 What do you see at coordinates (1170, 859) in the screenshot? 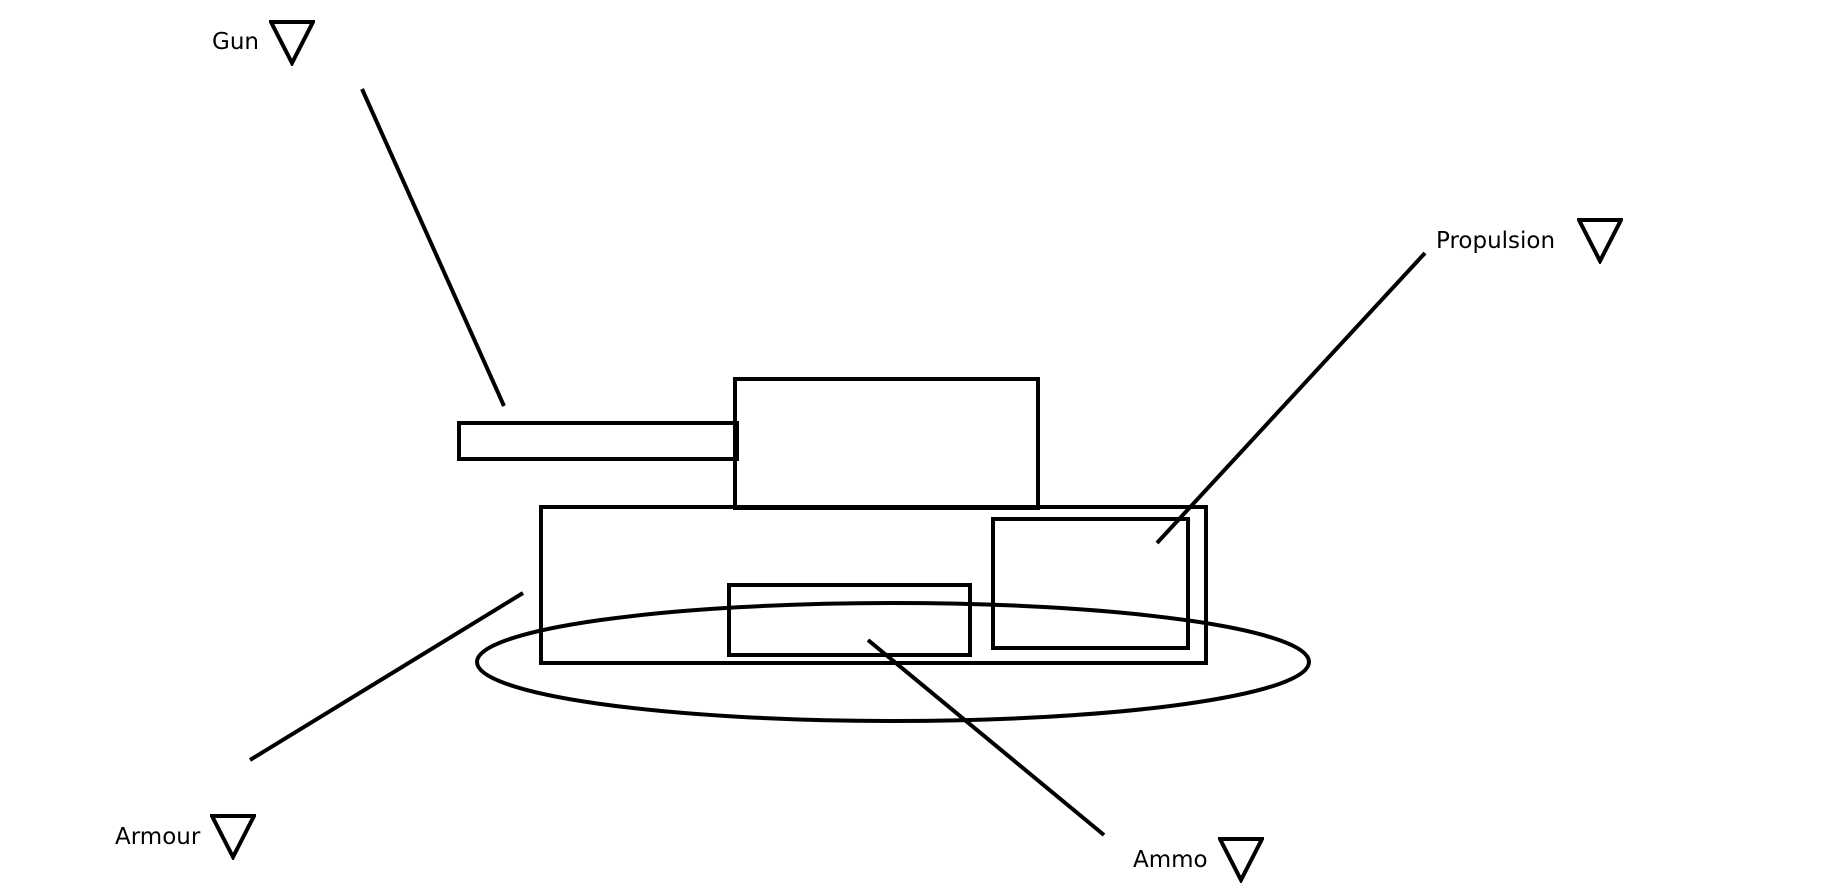
I see `ammo-label: Ammo` at bounding box center [1170, 859].